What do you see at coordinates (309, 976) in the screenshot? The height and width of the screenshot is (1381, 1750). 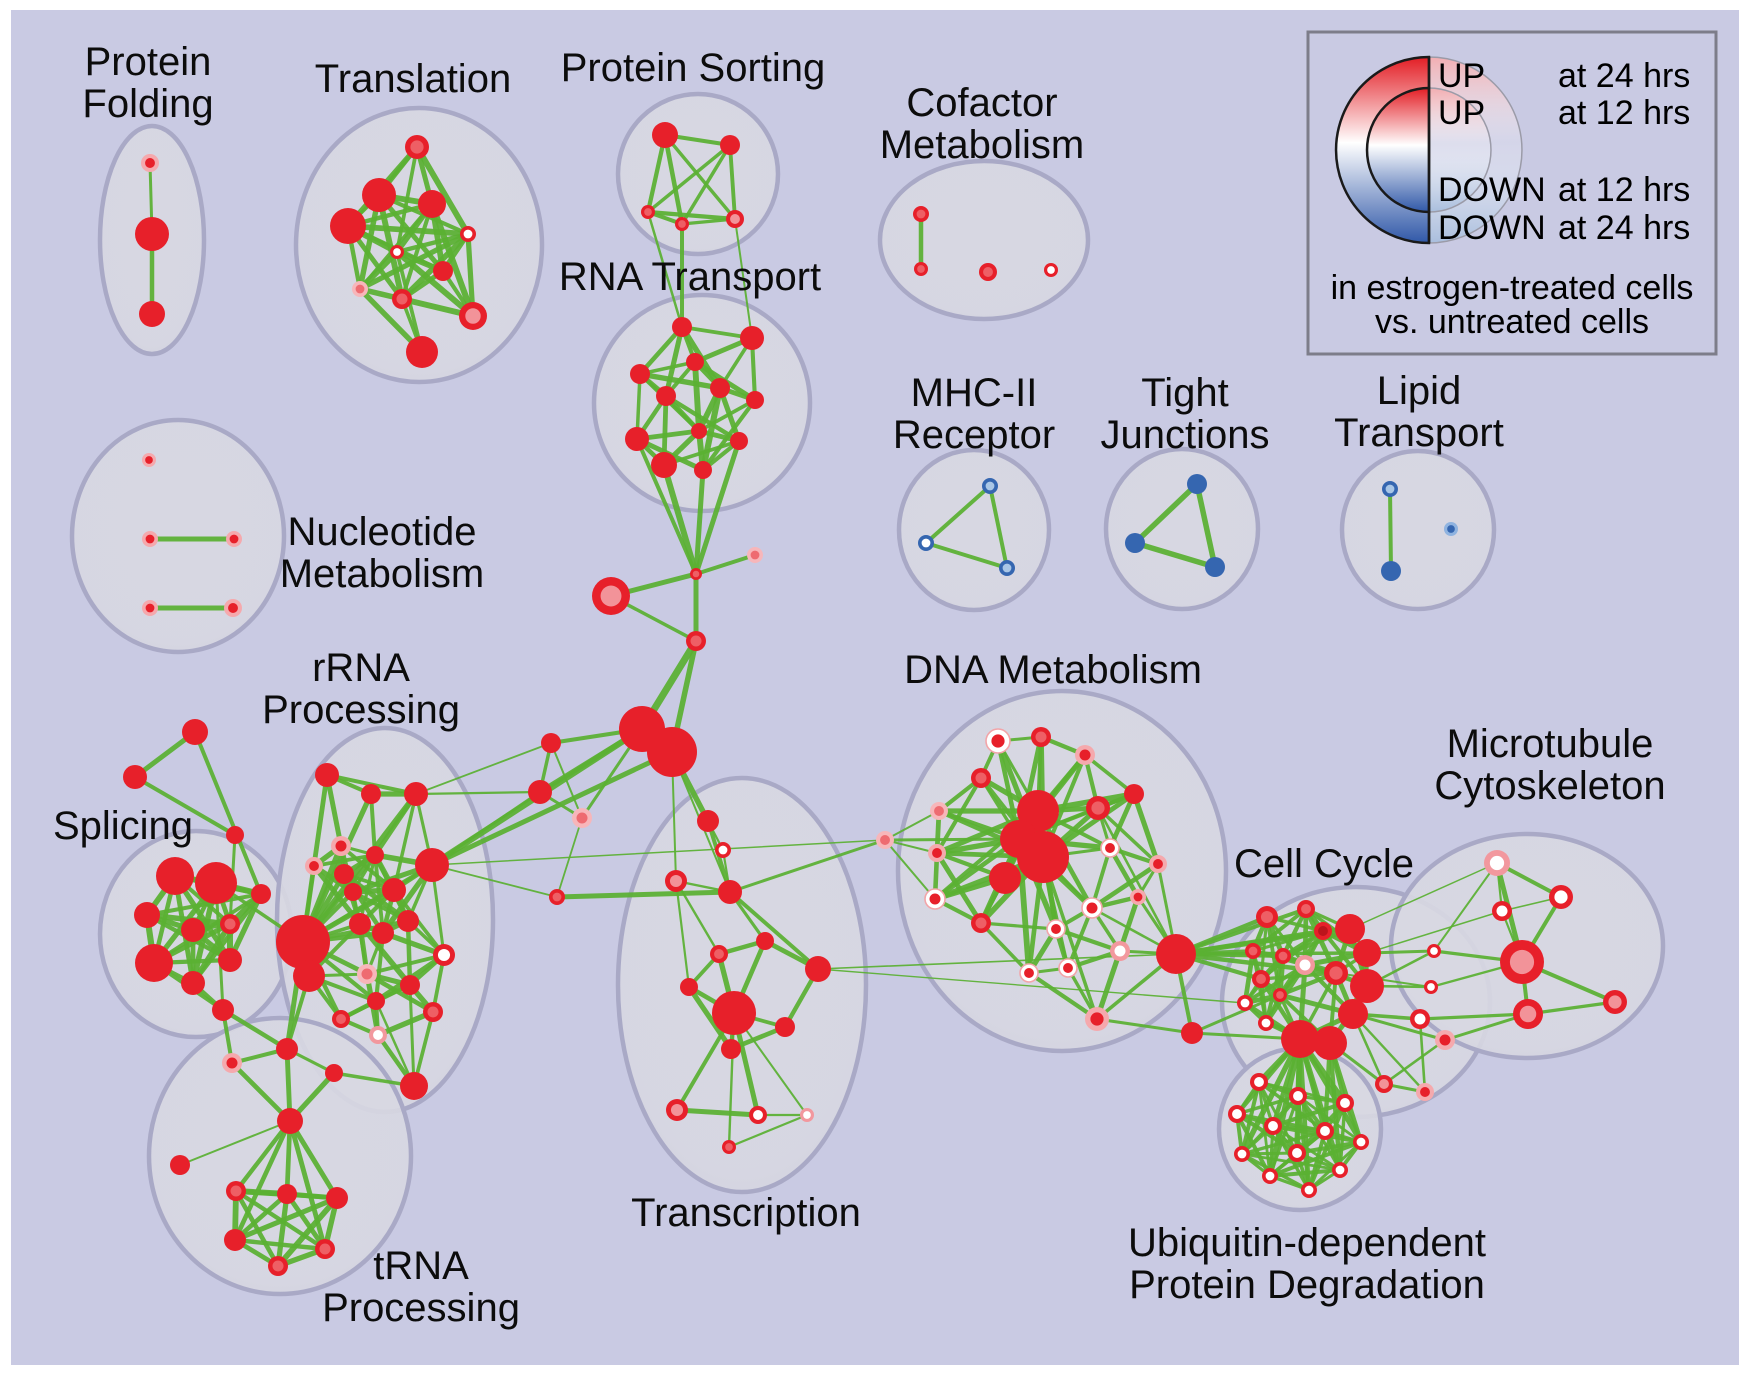 I see `node-outer-r15` at bounding box center [309, 976].